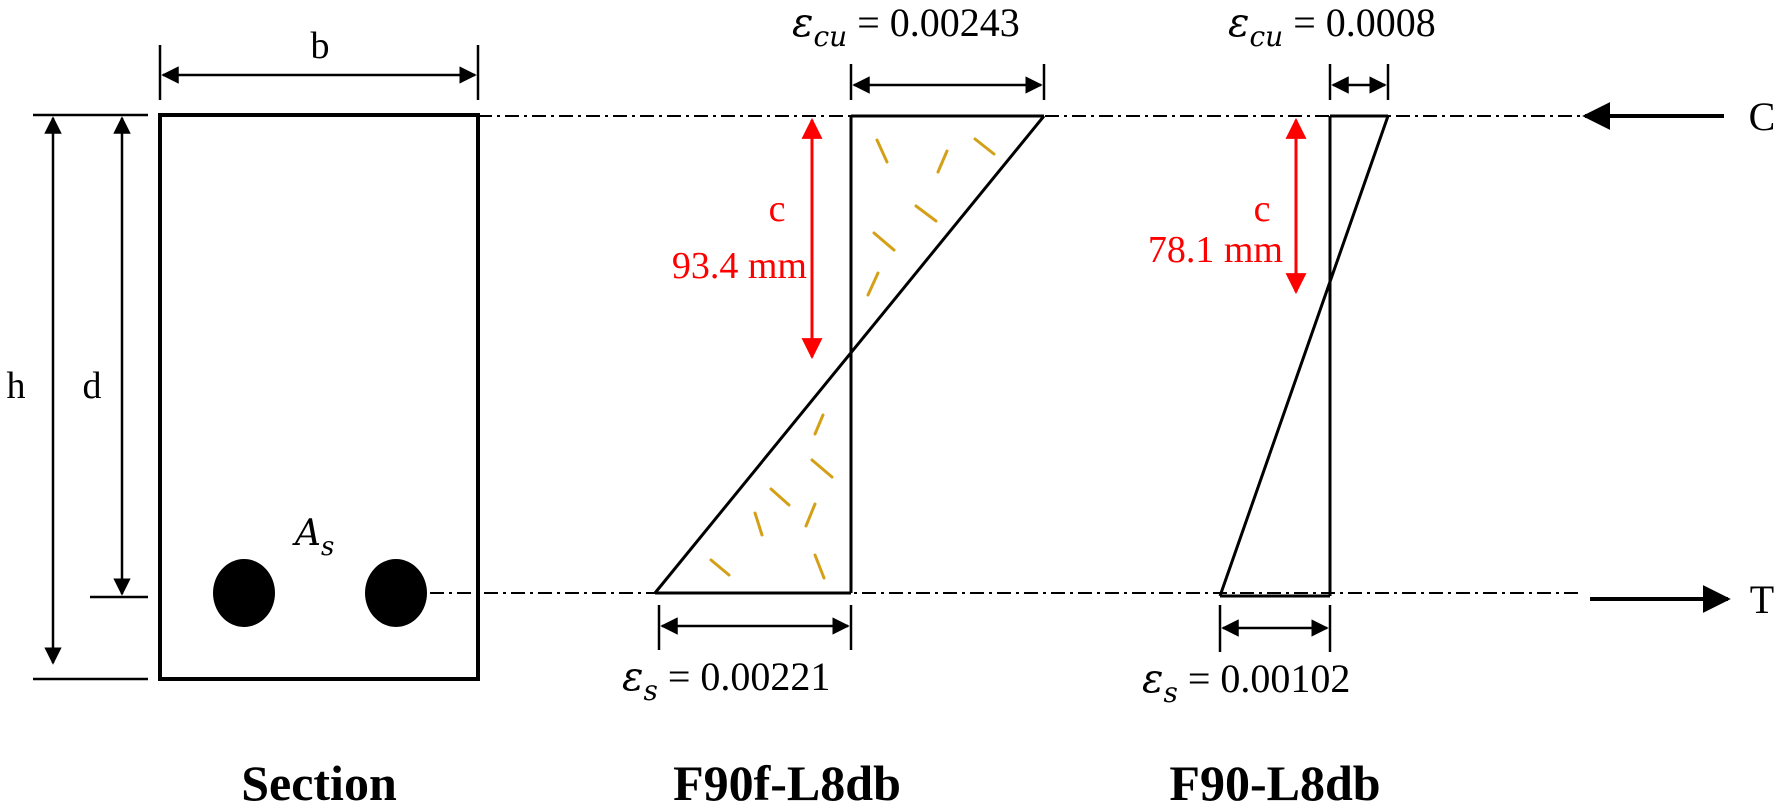 Image resolution: width=1781 pixels, height=811 pixels. I want to click on diagram2-c-label: c, so click(1262, 209).